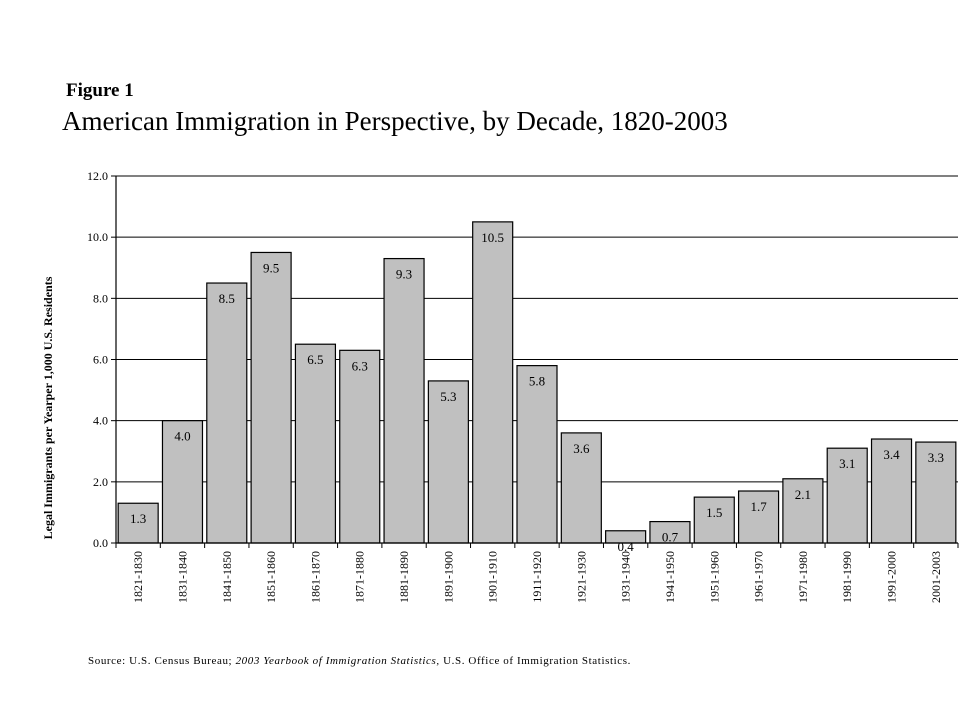  What do you see at coordinates (670, 577) in the screenshot?
I see `x-tick-label: 1941-1950` at bounding box center [670, 577].